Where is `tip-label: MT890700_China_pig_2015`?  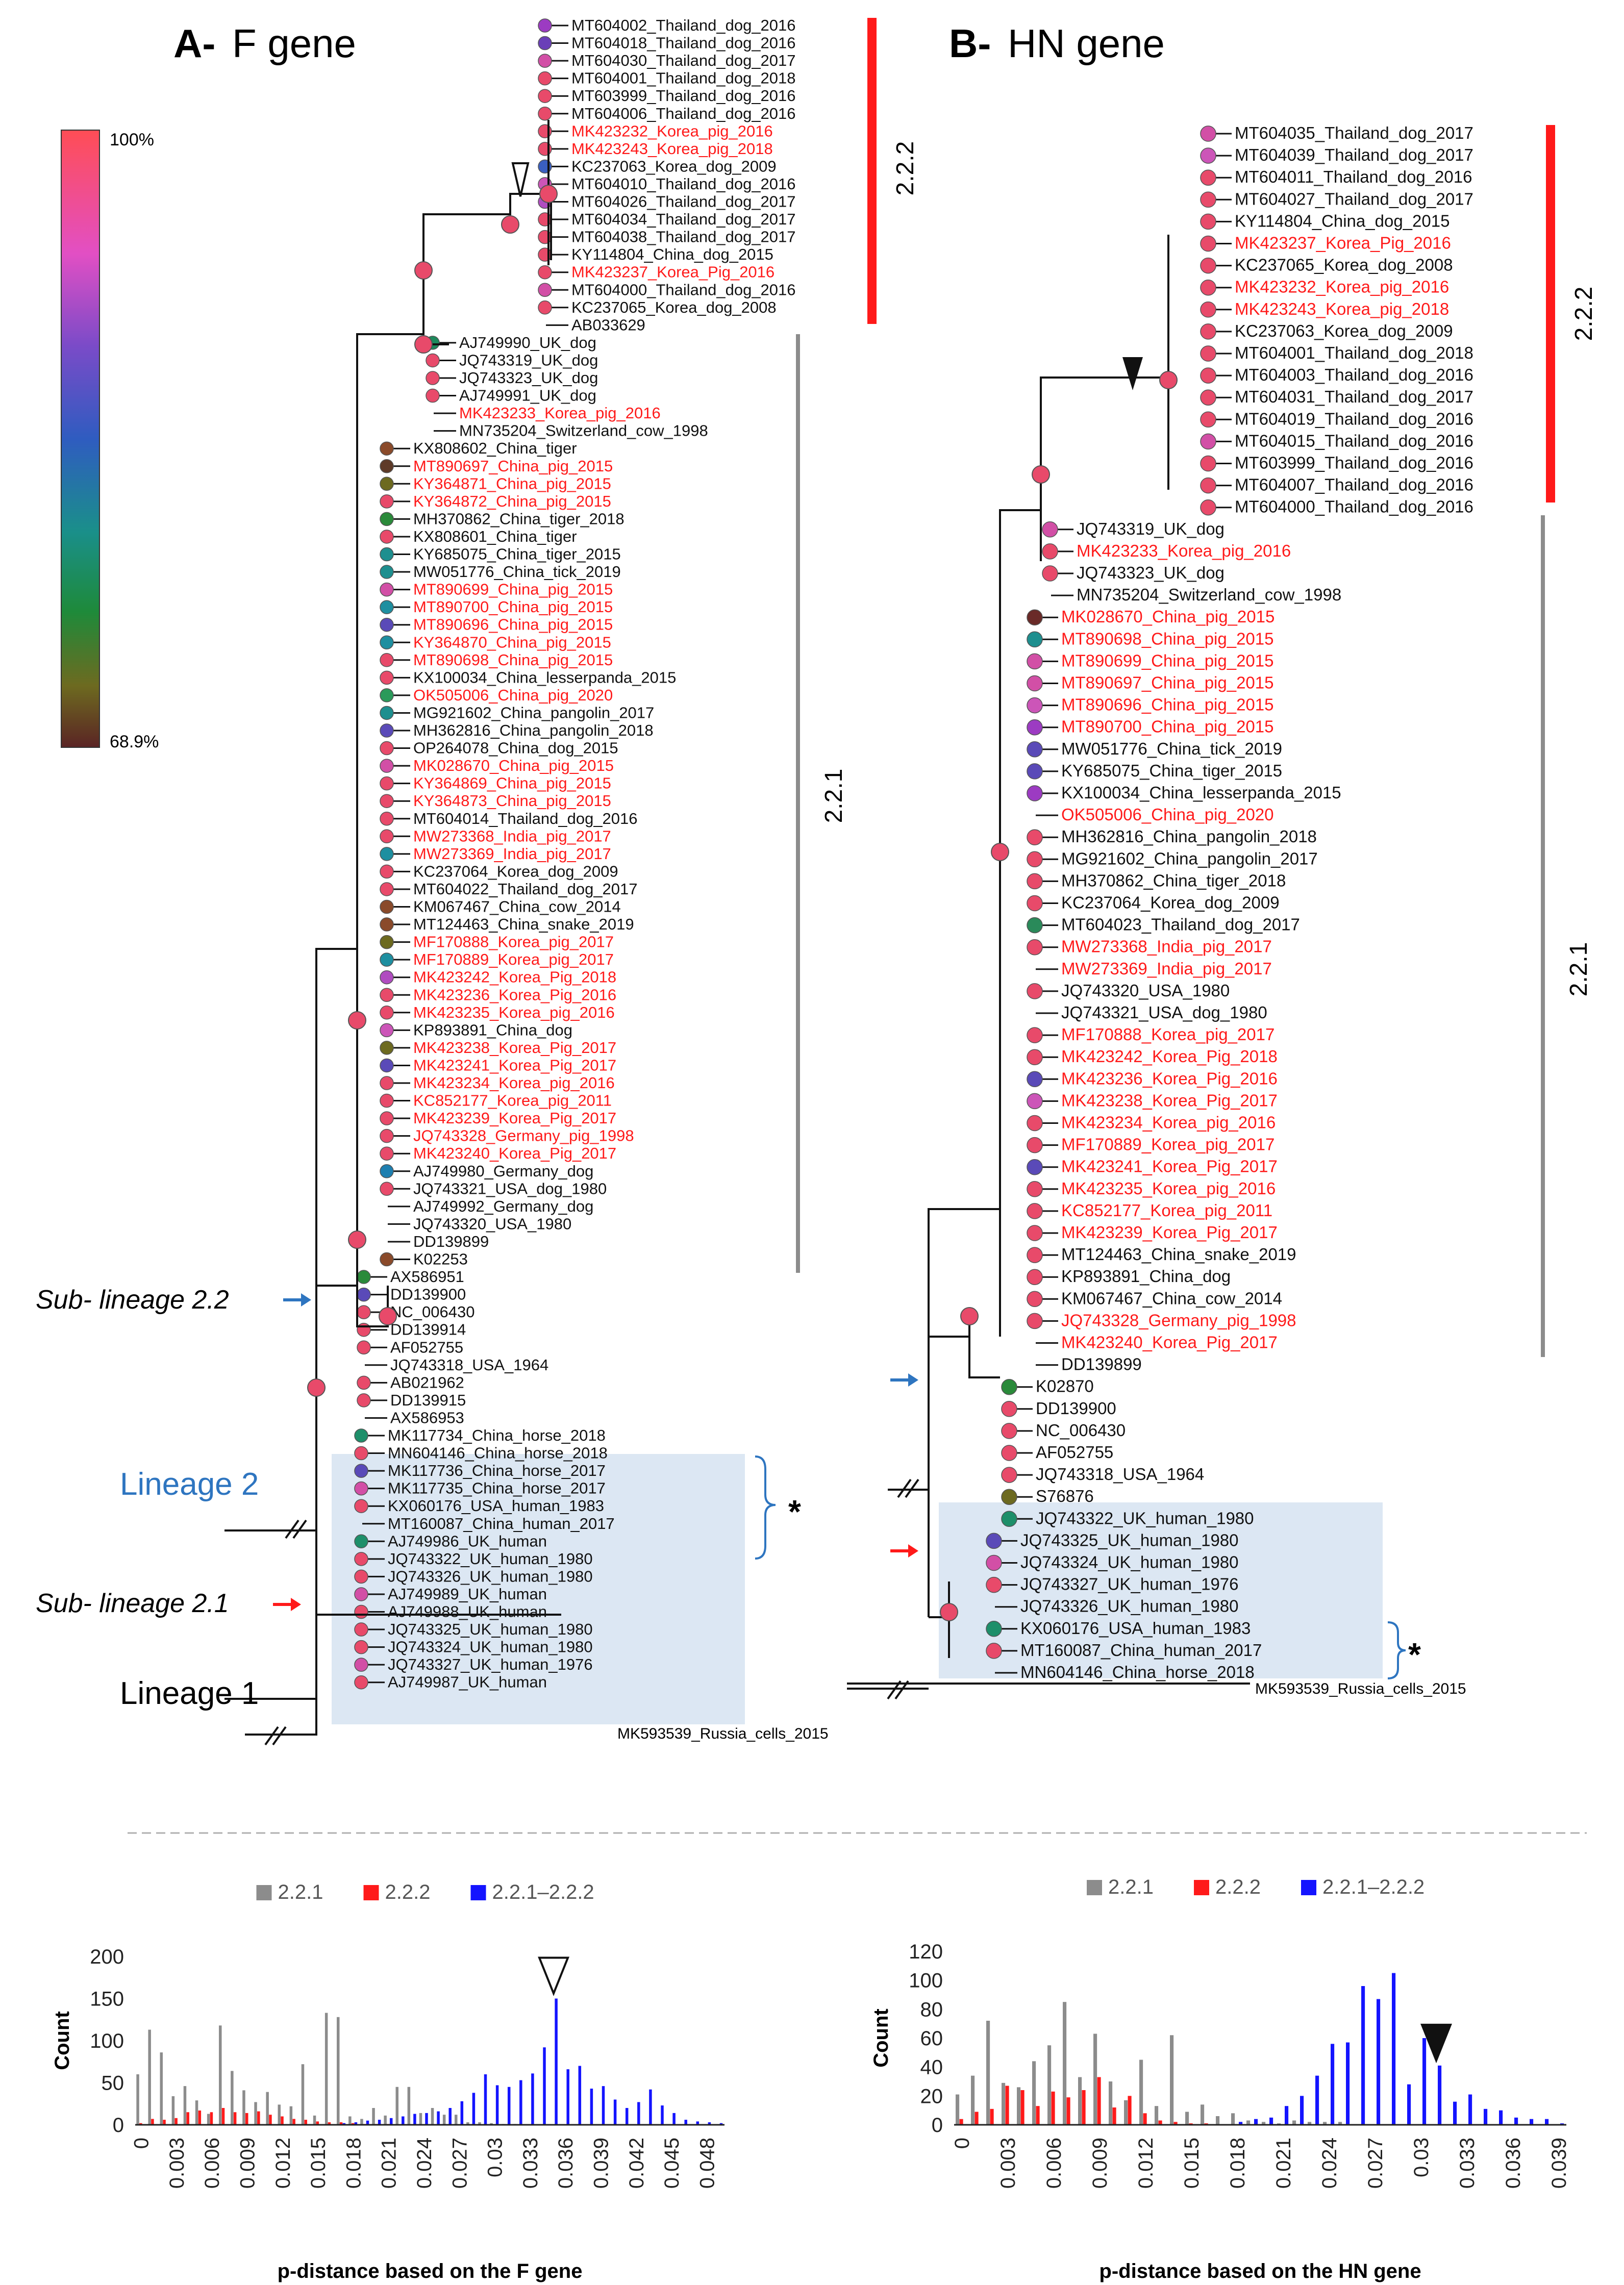 tip-label: MT890700_China_pig_2015 is located at coordinates (1168, 726).